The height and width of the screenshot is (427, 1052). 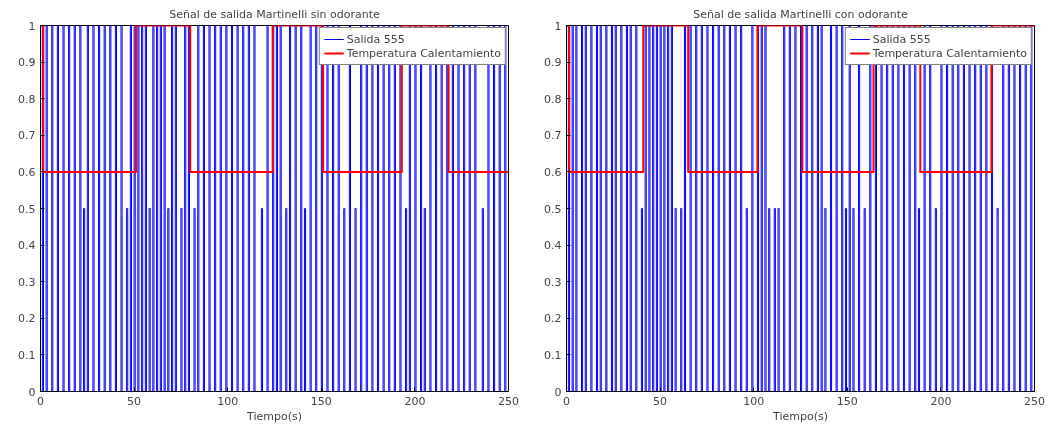 What do you see at coordinates (275, 14) in the screenshot?
I see `chart-title: Señal de salida Martinelli sin odorante` at bounding box center [275, 14].